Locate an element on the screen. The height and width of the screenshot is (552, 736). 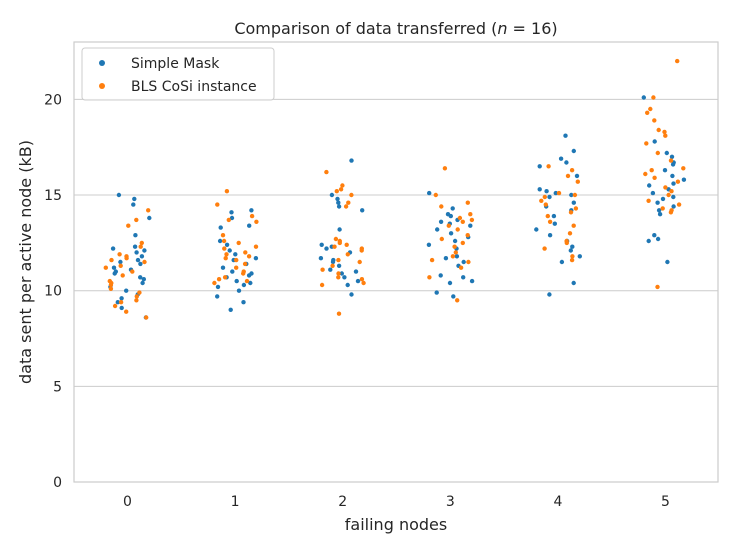
legend: Simple Mask BLS CoSi instance is located at coordinates (178, 74).